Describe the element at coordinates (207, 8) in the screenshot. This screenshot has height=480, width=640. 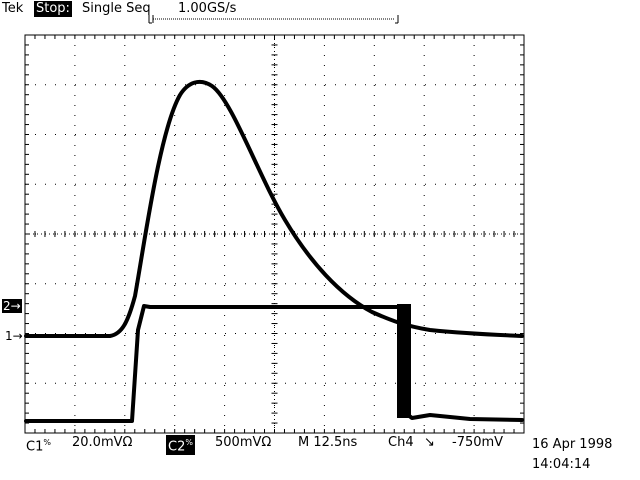
I see `sample-rate: 1.00GS/s` at that location.